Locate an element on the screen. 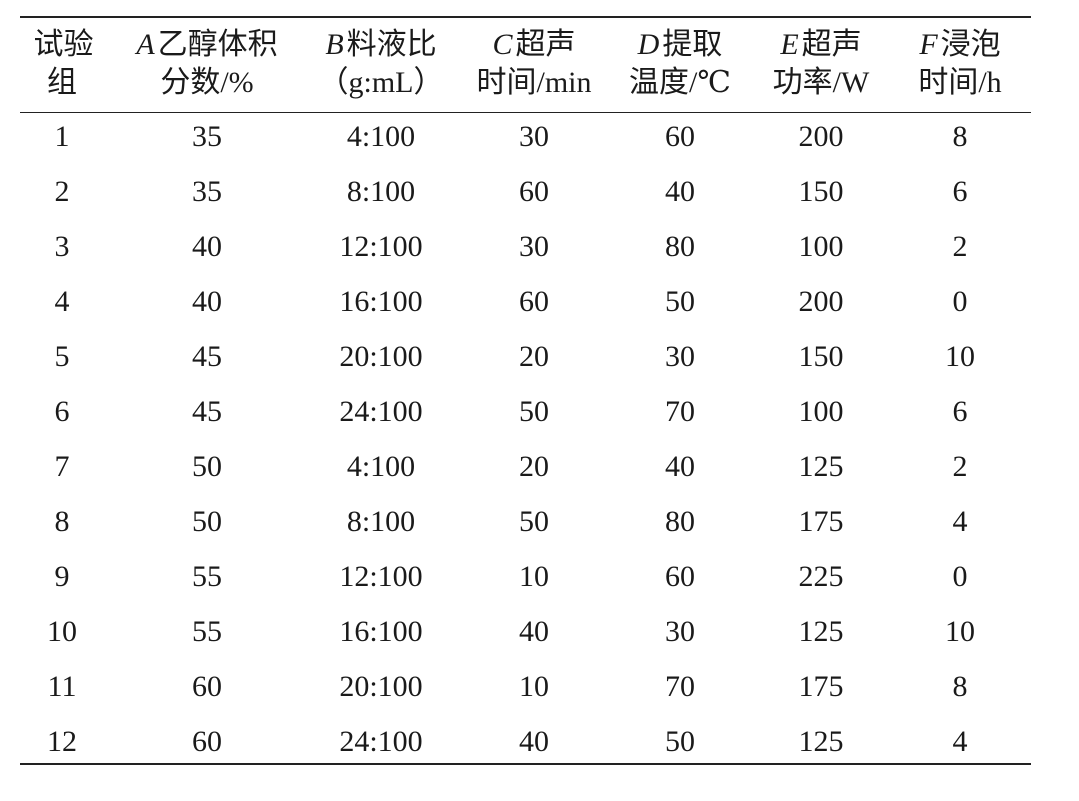  cell-solid-liquid-ratio: 12:100 is located at coordinates (381, 576).